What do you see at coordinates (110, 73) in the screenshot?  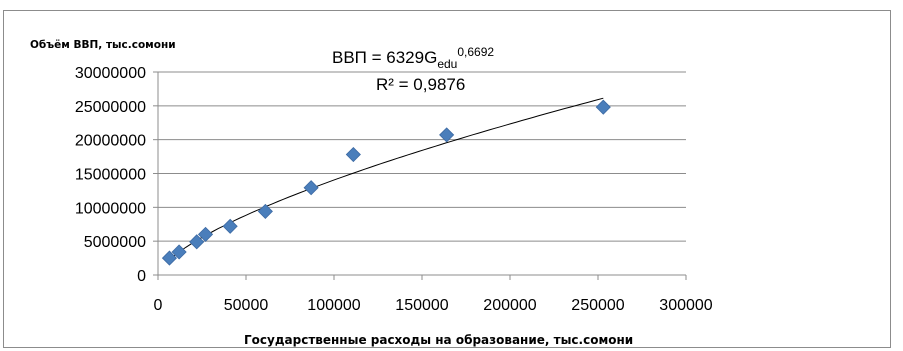 I see `y-tick-label: 30000000` at bounding box center [110, 73].